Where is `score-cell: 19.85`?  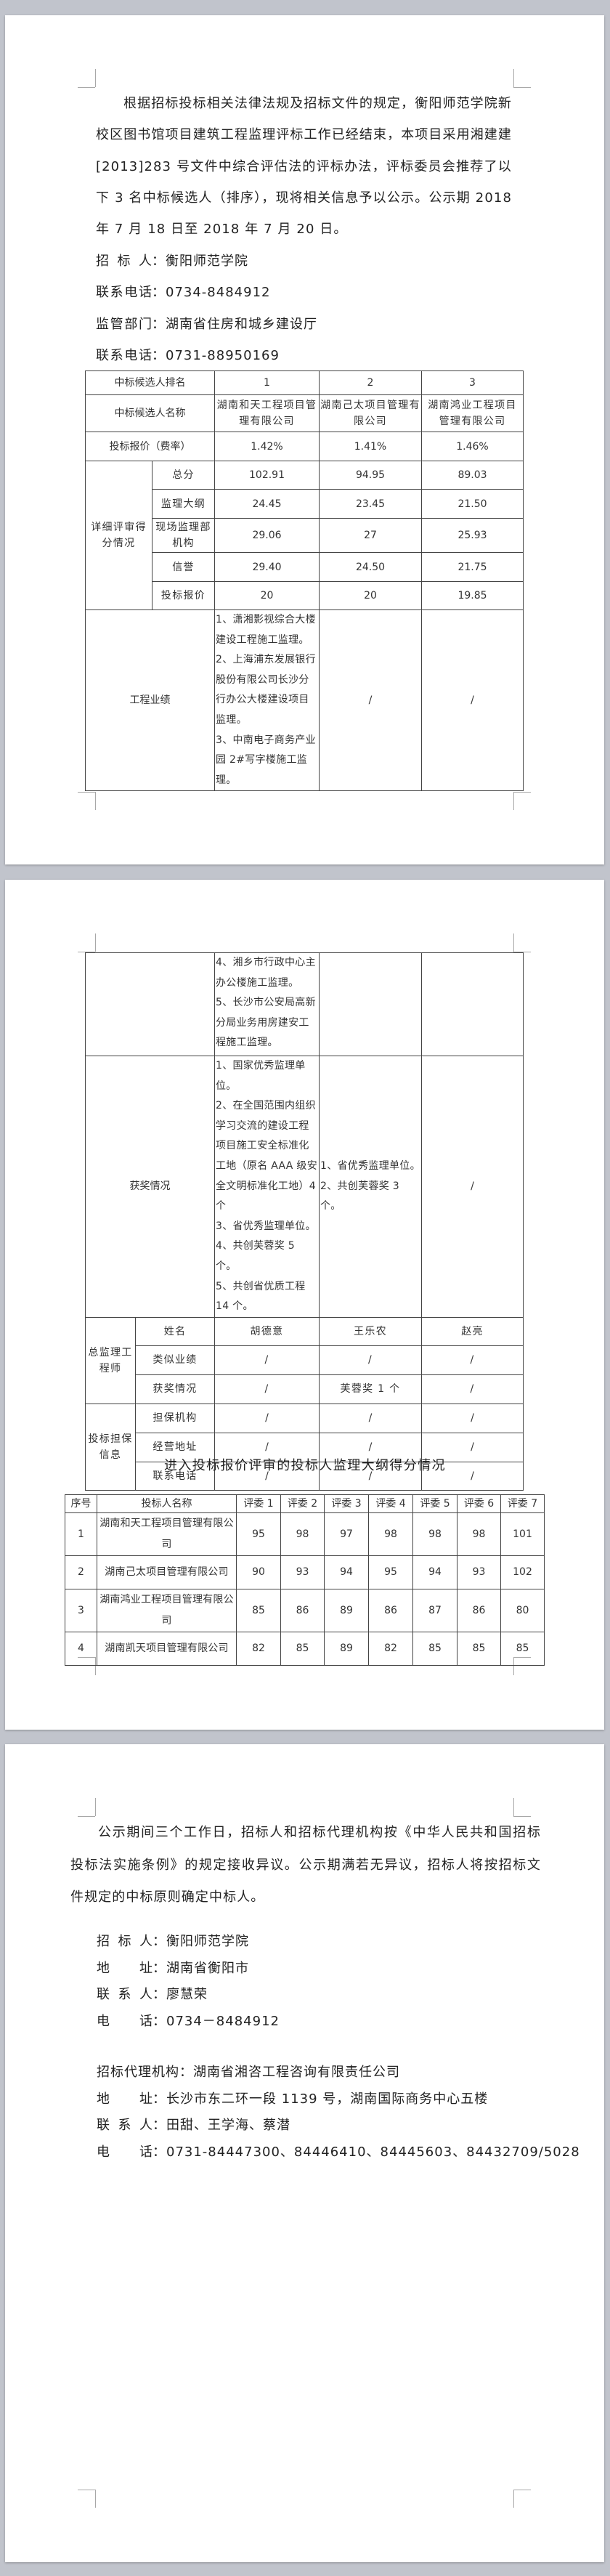
score-cell: 19.85 is located at coordinates (472, 595).